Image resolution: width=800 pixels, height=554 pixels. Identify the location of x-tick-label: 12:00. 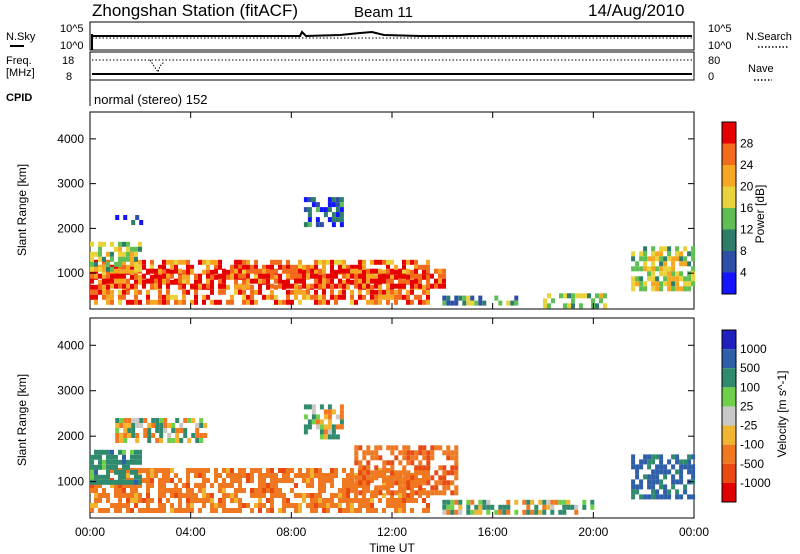
(392, 532).